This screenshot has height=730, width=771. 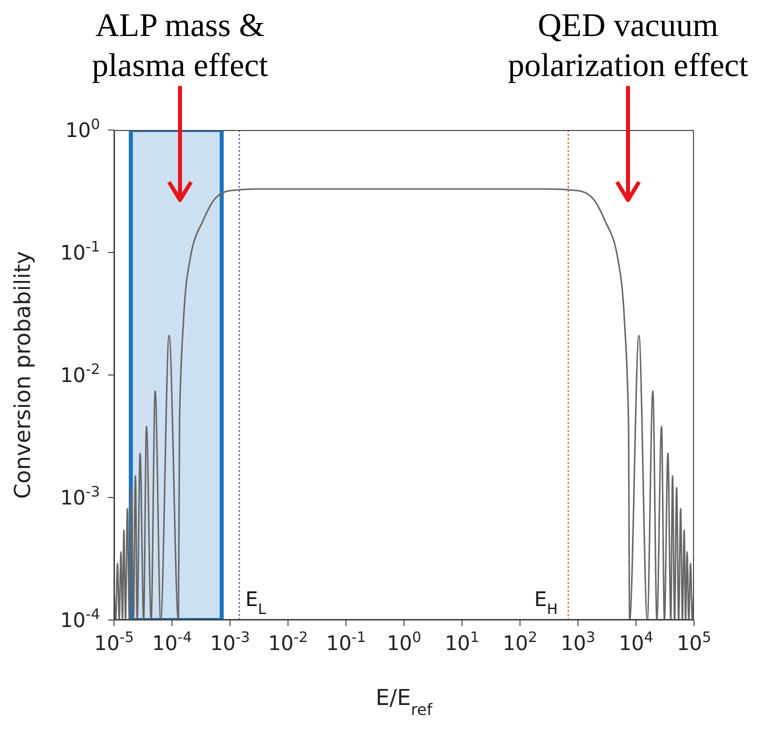 I want to click on x-tick-label: 10$^{2}$, so click(x=520, y=642).